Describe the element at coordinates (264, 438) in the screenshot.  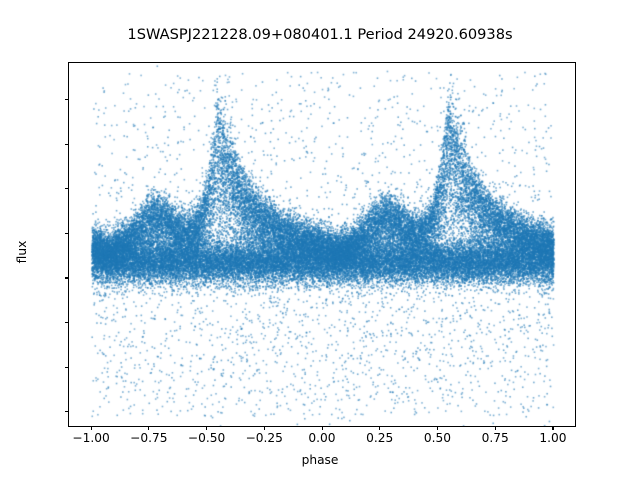
I see `x-tick-label: −0.25` at that location.